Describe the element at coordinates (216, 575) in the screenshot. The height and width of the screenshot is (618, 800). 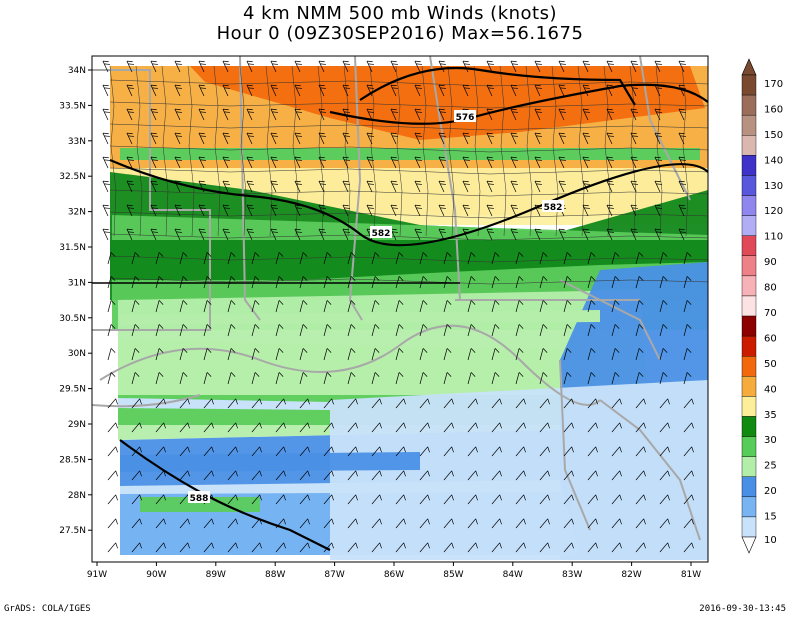
I see `lon-label: 89W` at that location.